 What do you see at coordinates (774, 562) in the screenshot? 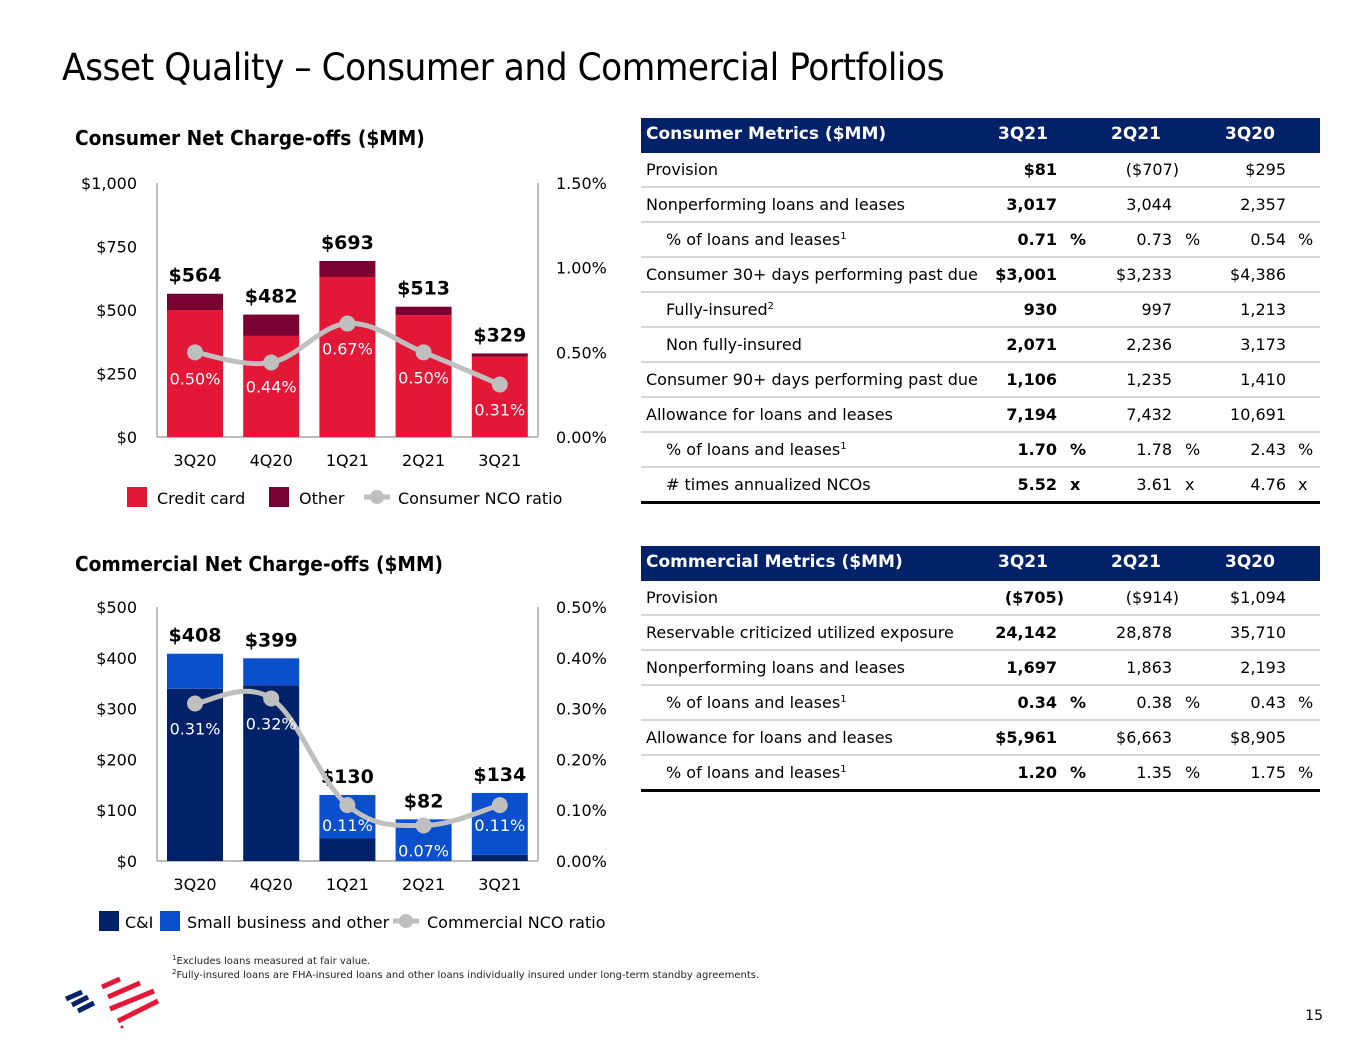
I see `table-title: Commercial Metrics ($MM)` at bounding box center [774, 562].